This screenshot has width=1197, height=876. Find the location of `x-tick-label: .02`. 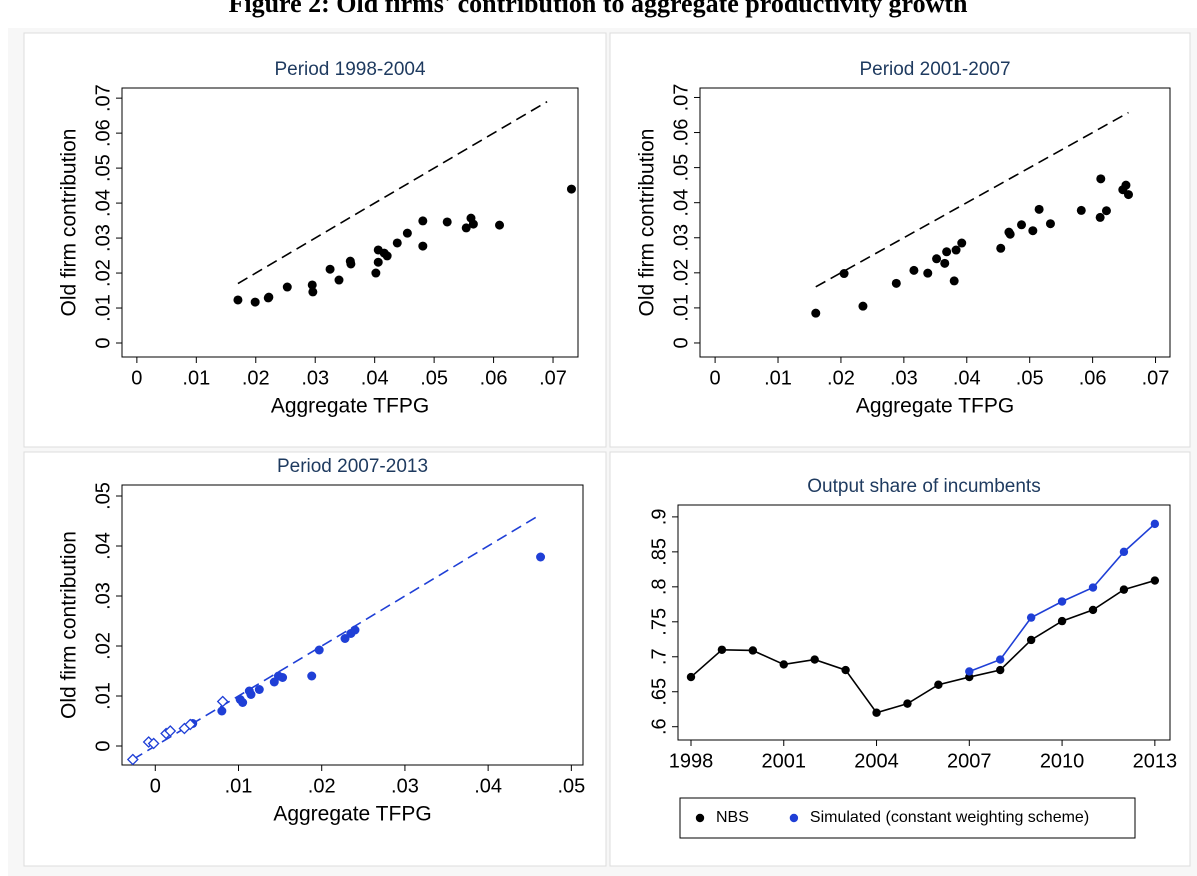

x-tick-label: .02 is located at coordinates (322, 786).